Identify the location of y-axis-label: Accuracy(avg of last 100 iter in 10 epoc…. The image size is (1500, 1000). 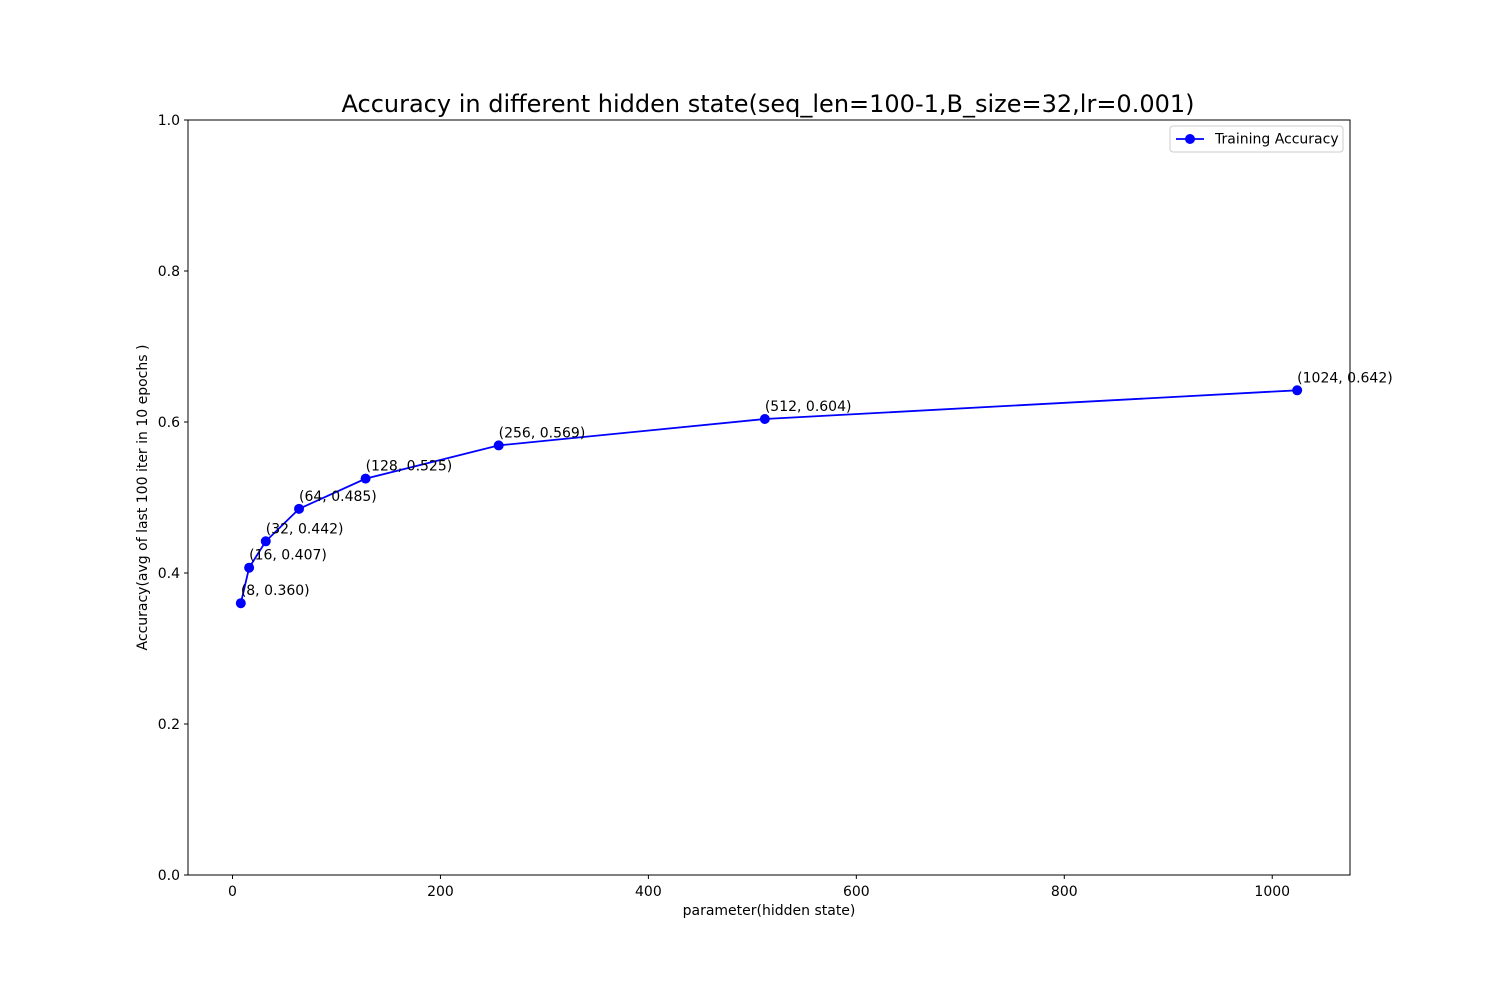
(143, 498).